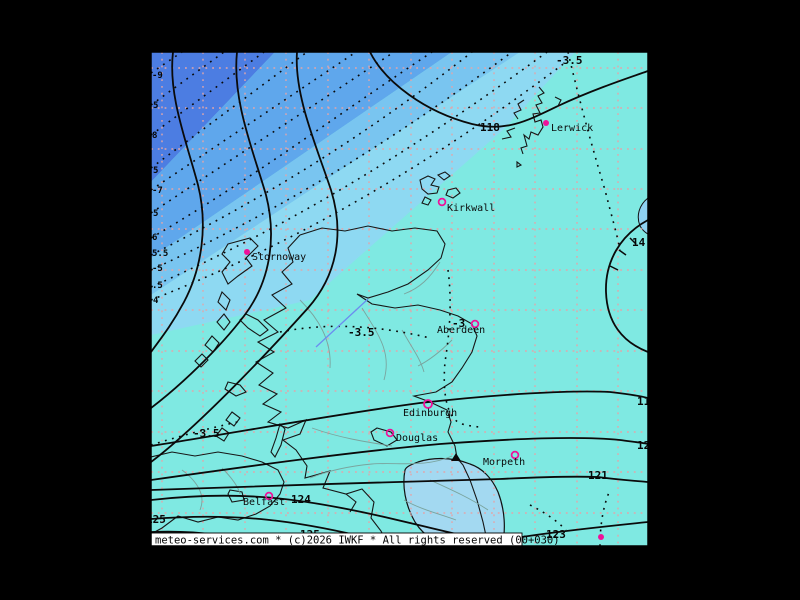 The image size is (800, 600). I want to click on edge-temp-label-0: -9, so click(157, 76).